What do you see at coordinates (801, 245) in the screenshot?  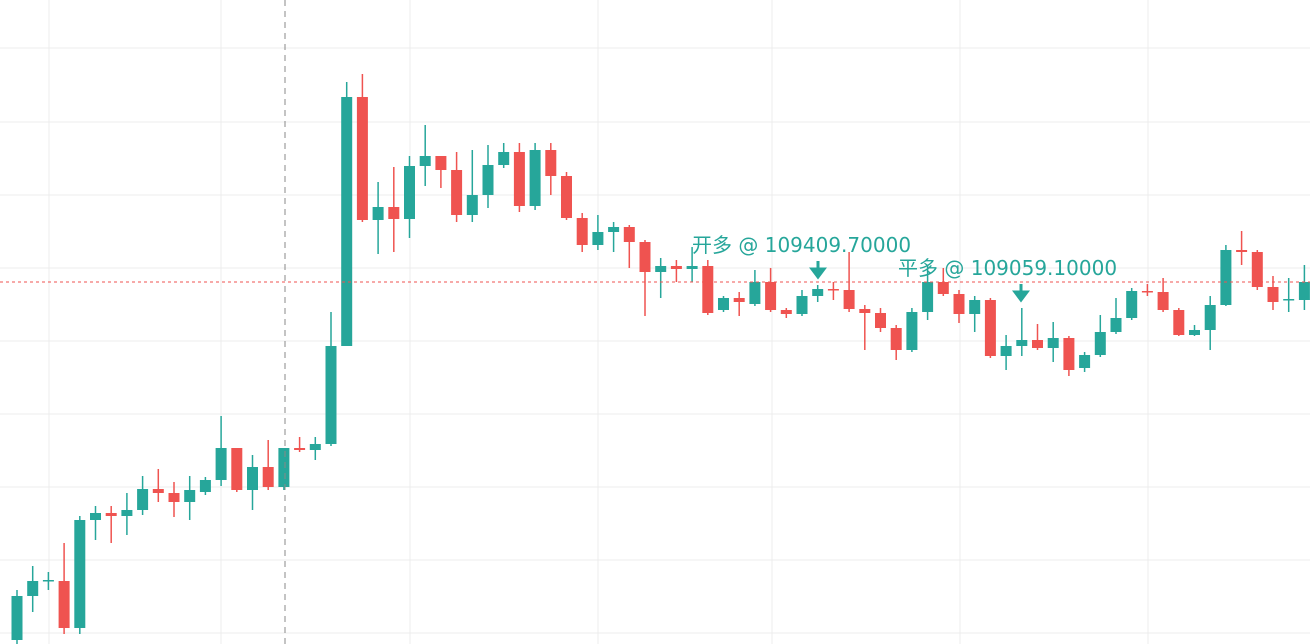 I see `annotation: 开多 @ 109409.70000` at bounding box center [801, 245].